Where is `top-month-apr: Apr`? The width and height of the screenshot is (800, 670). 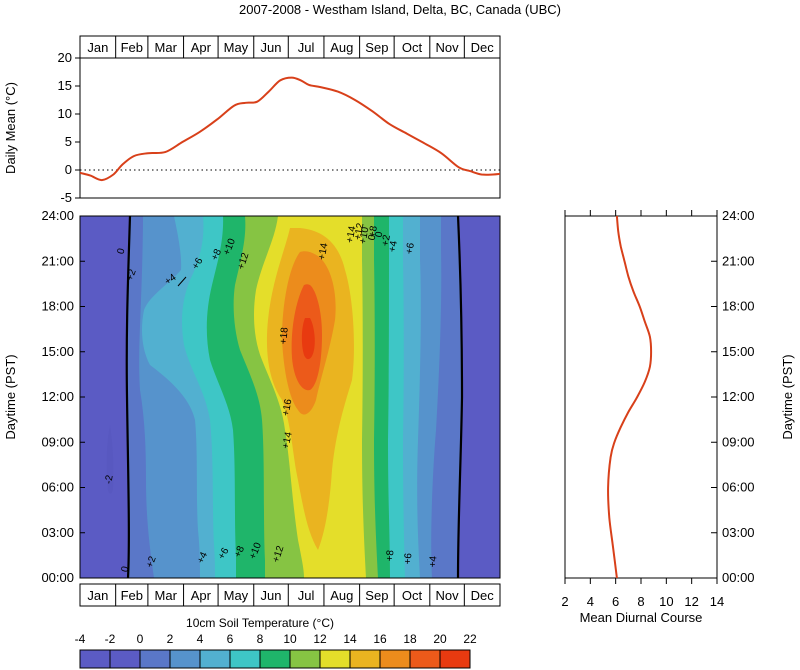
top-month-apr: Apr is located at coordinates (201, 47).